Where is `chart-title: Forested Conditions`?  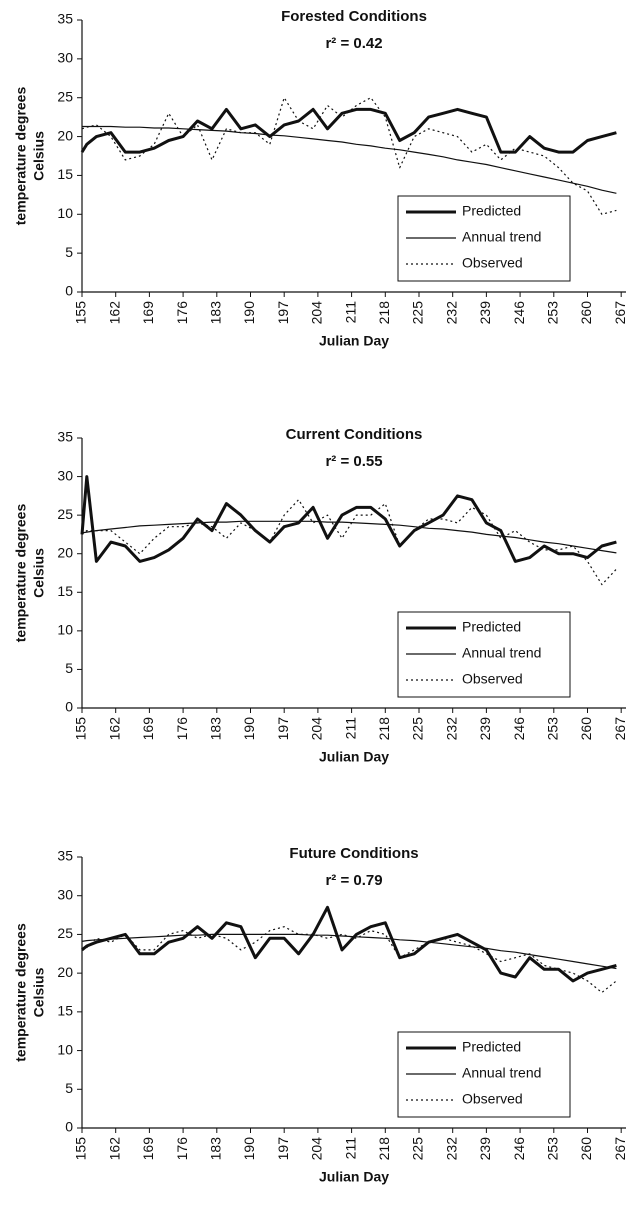 chart-title: Forested Conditions is located at coordinates (354, 16).